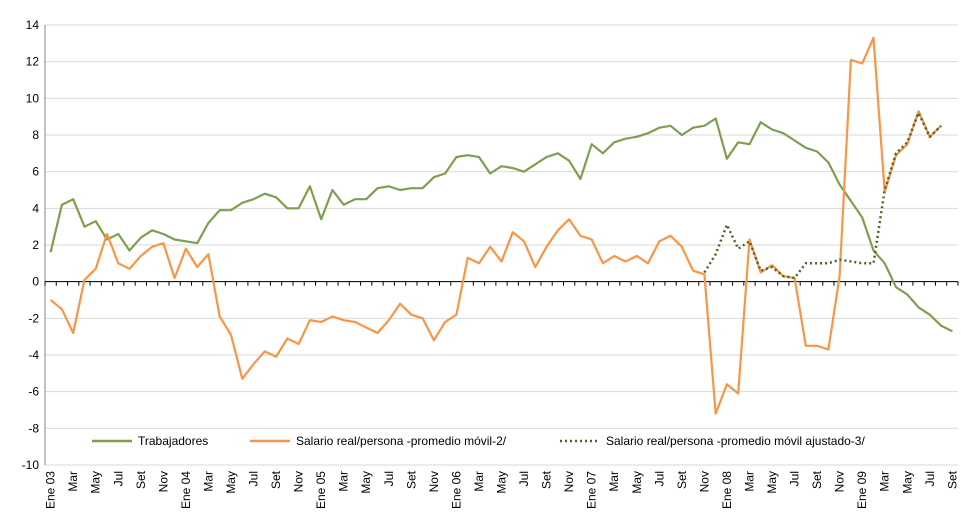 The width and height of the screenshot is (961, 529). Describe the element at coordinates (35, 282) in the screenshot. I see `y-tick-label: 0` at that location.